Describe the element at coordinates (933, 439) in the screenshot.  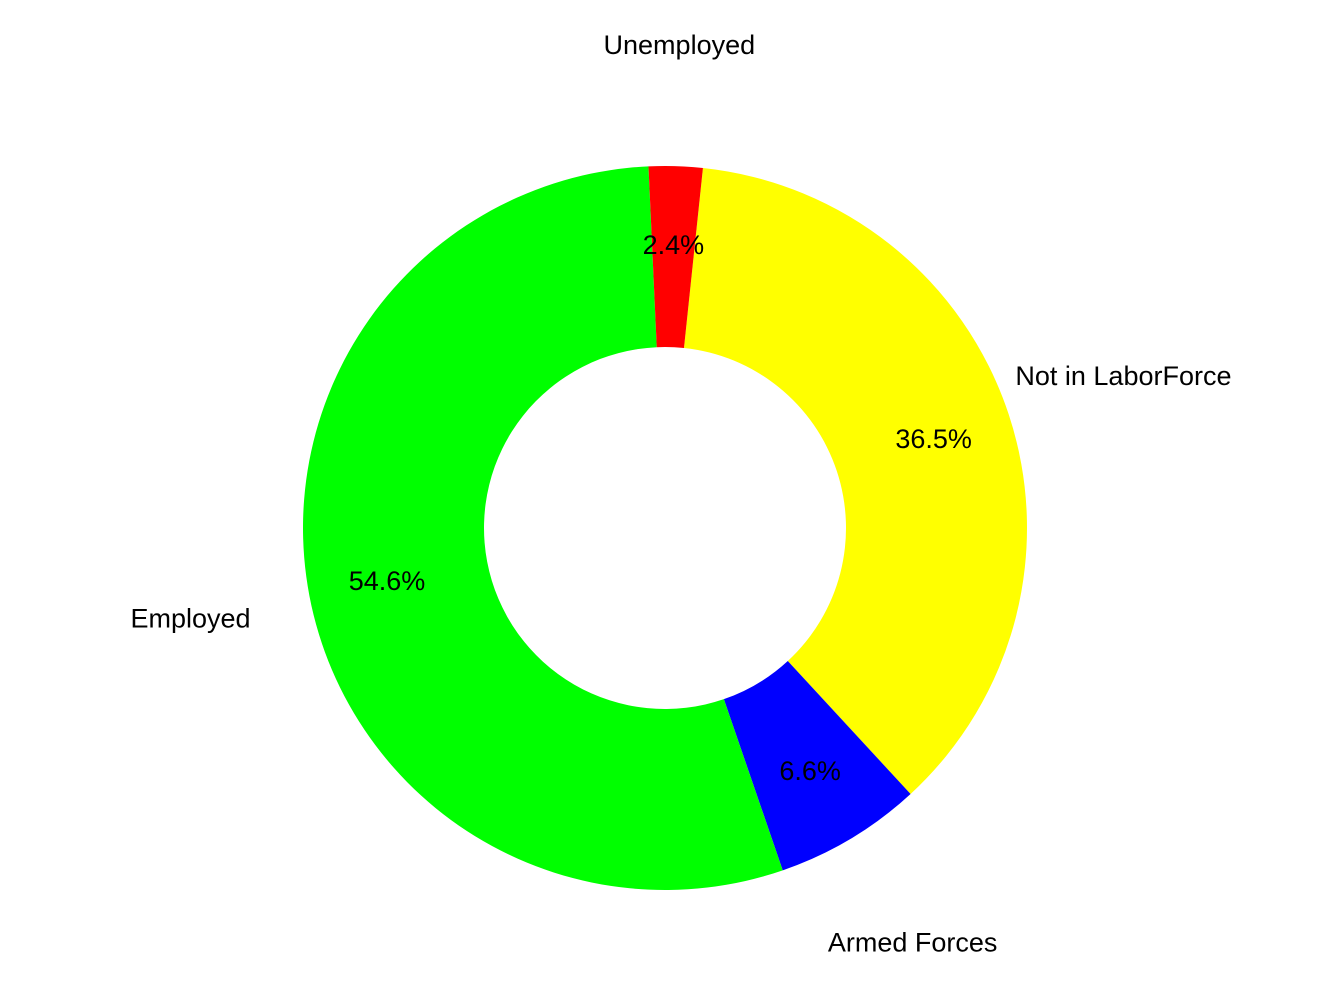
I see `percent-label-not-in-laborforce: 36.5%` at that location.